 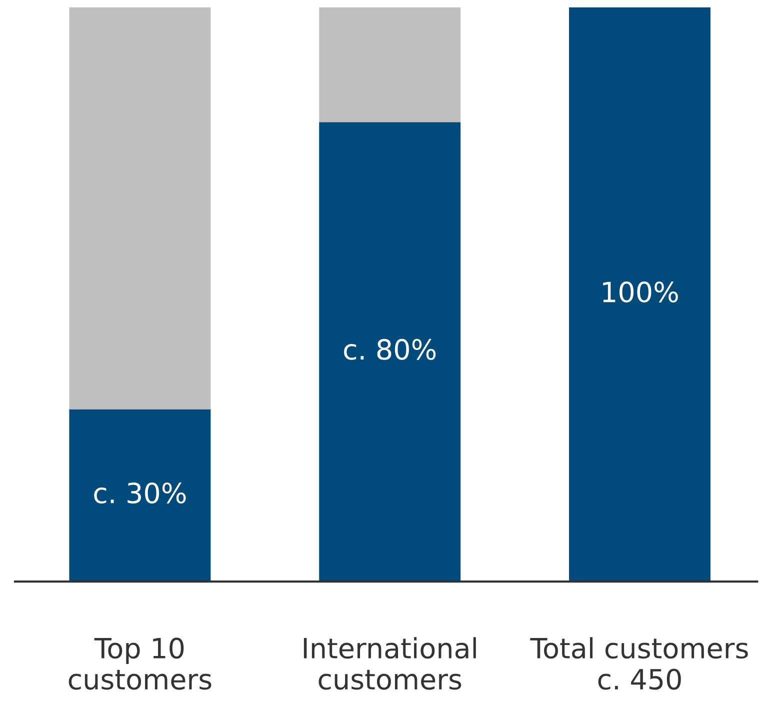 I want to click on x-tick-label: Top 10 customers, so click(x=140, y=664).